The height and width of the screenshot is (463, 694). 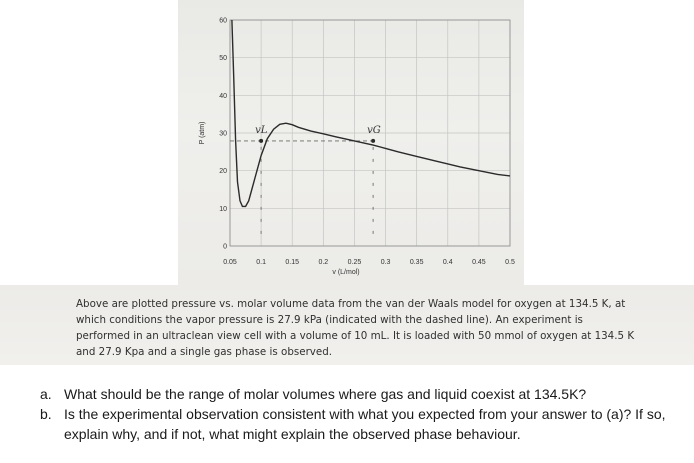 What do you see at coordinates (355, 262) in the screenshot?
I see `x-tick-label-4: 0.25` at bounding box center [355, 262].